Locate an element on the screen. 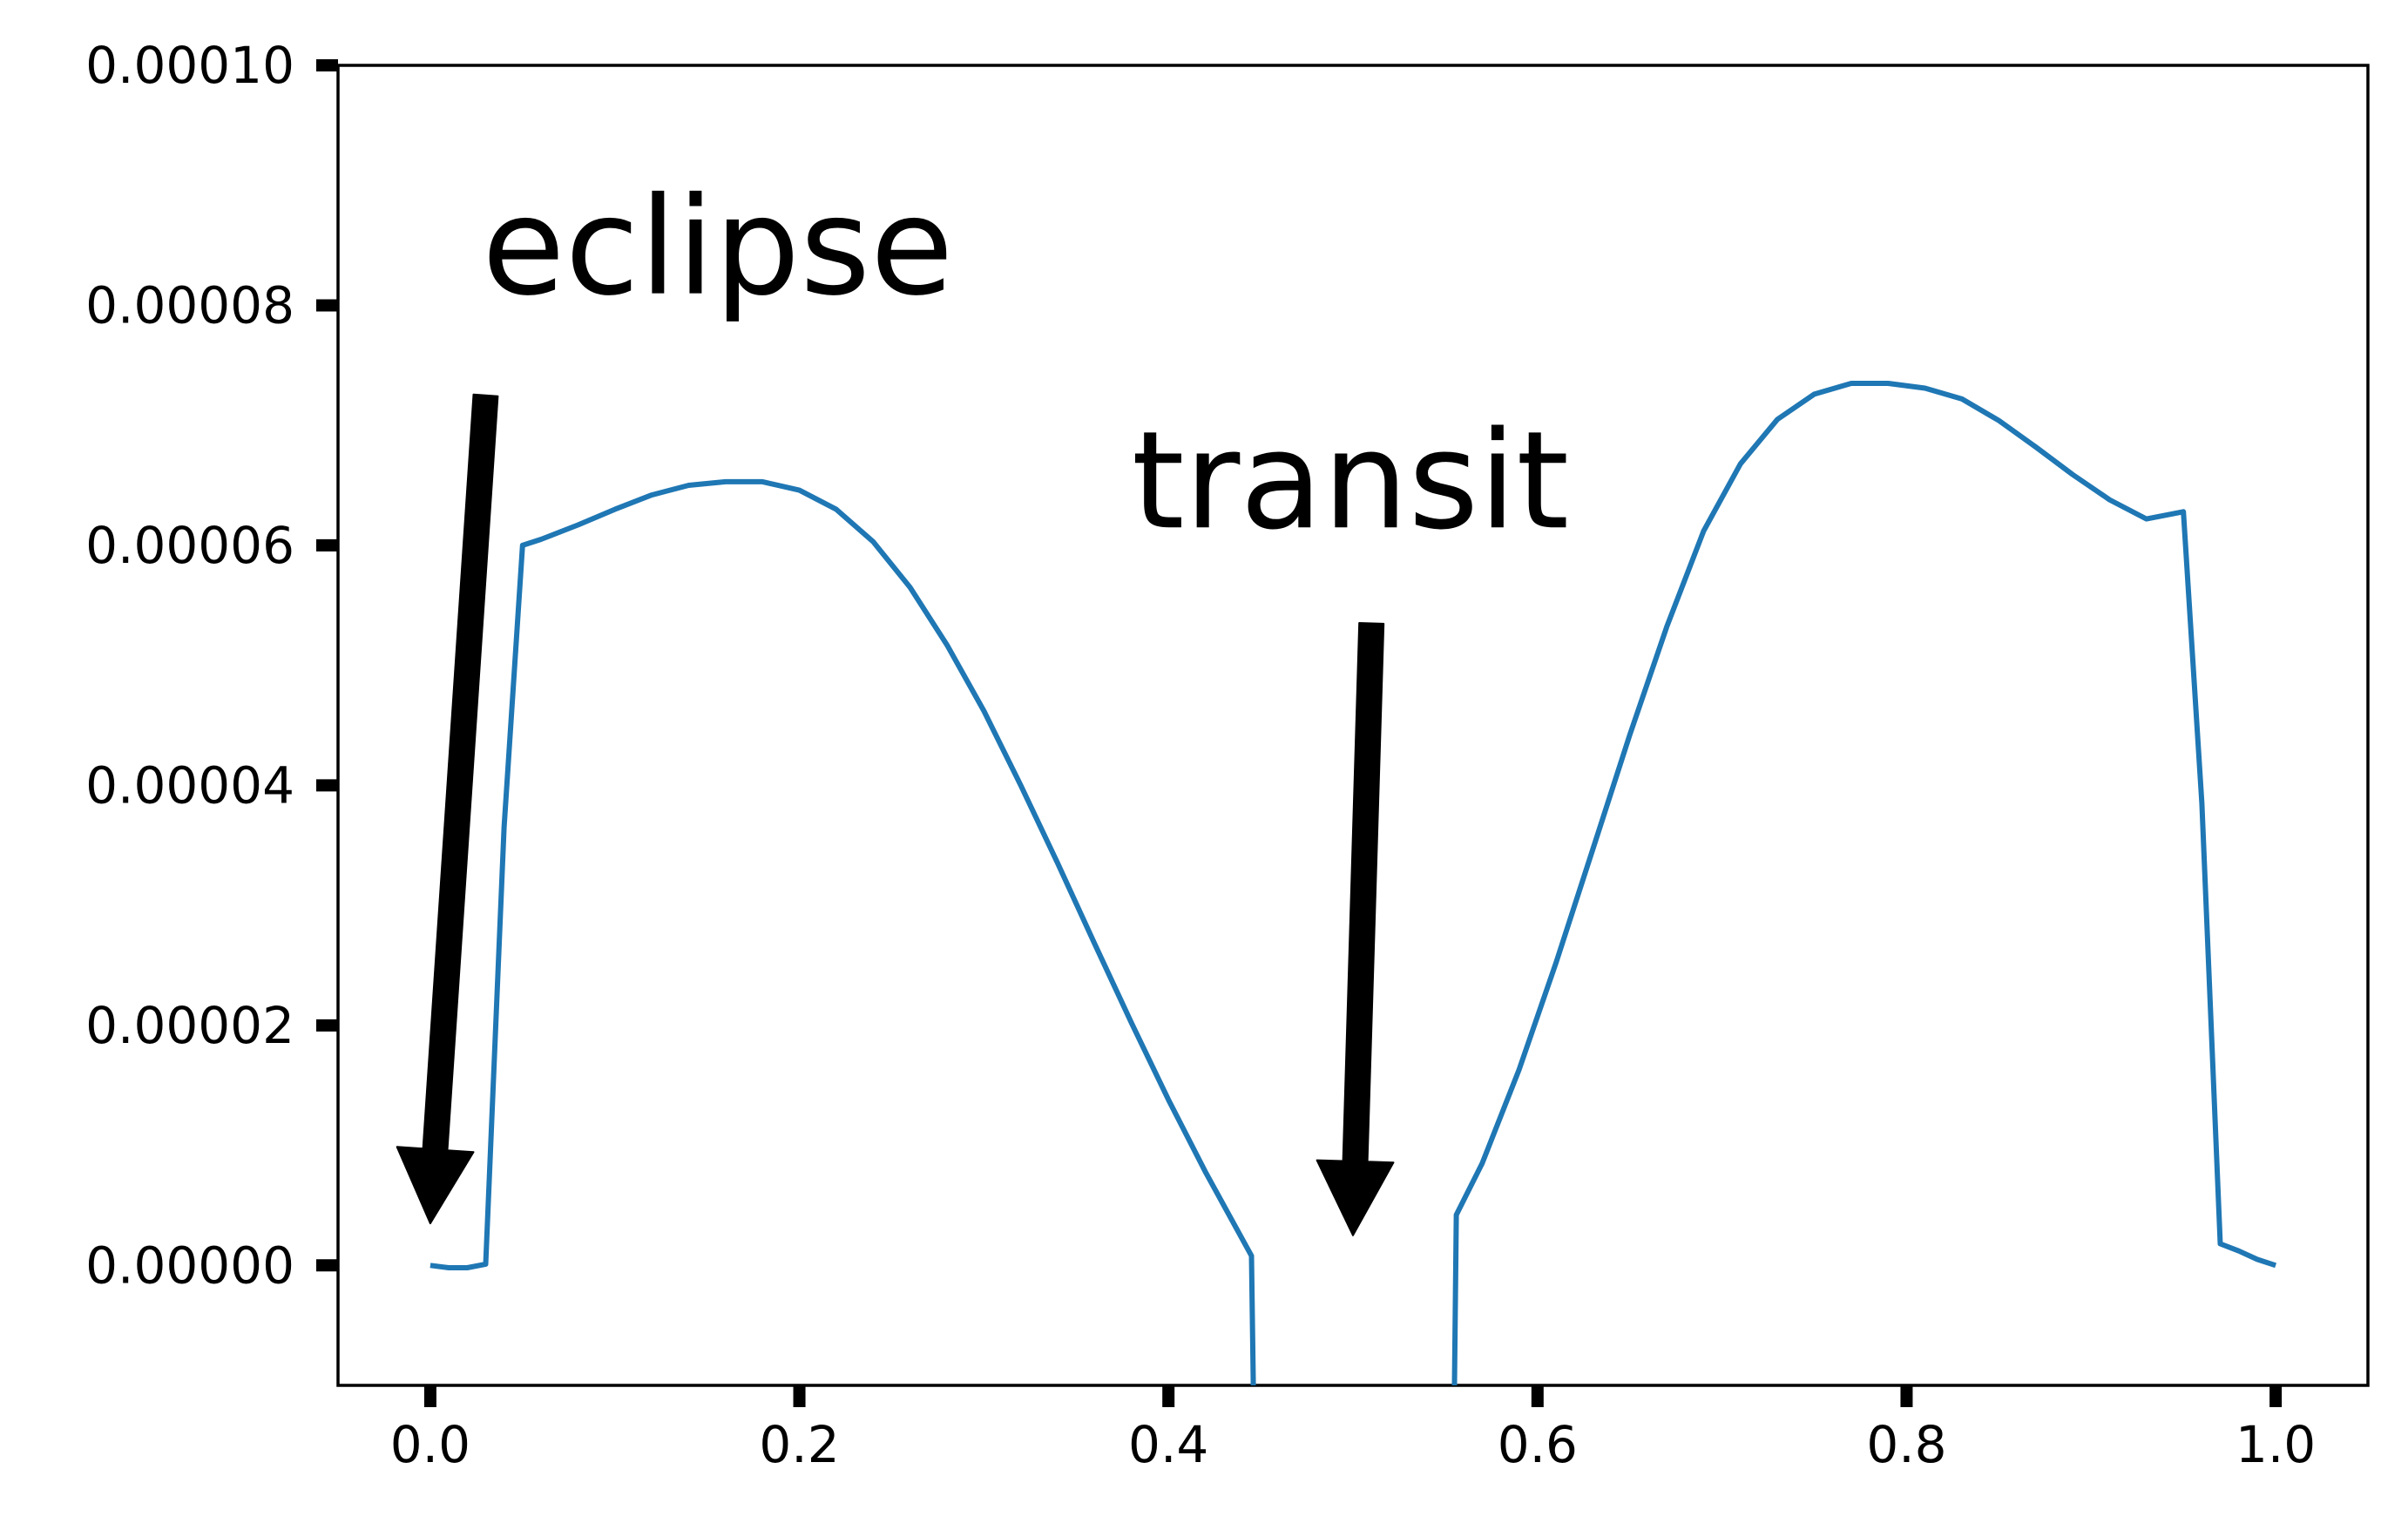  y-tick-label: 0.00010 is located at coordinates (189, 65).